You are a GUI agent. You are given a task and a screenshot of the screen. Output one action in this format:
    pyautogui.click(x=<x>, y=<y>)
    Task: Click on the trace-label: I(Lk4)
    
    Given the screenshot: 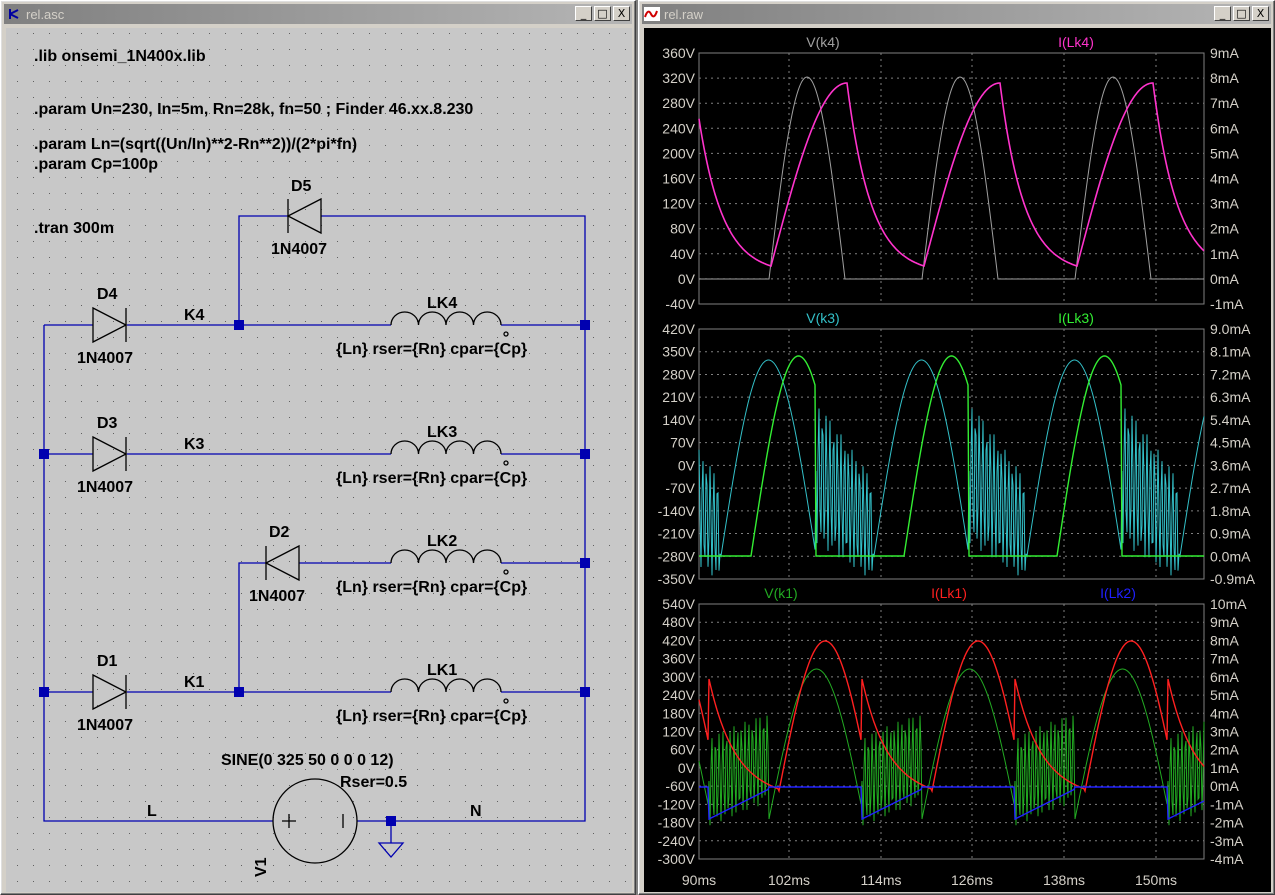 What is the action you would take?
    pyautogui.click(x=1076, y=42)
    